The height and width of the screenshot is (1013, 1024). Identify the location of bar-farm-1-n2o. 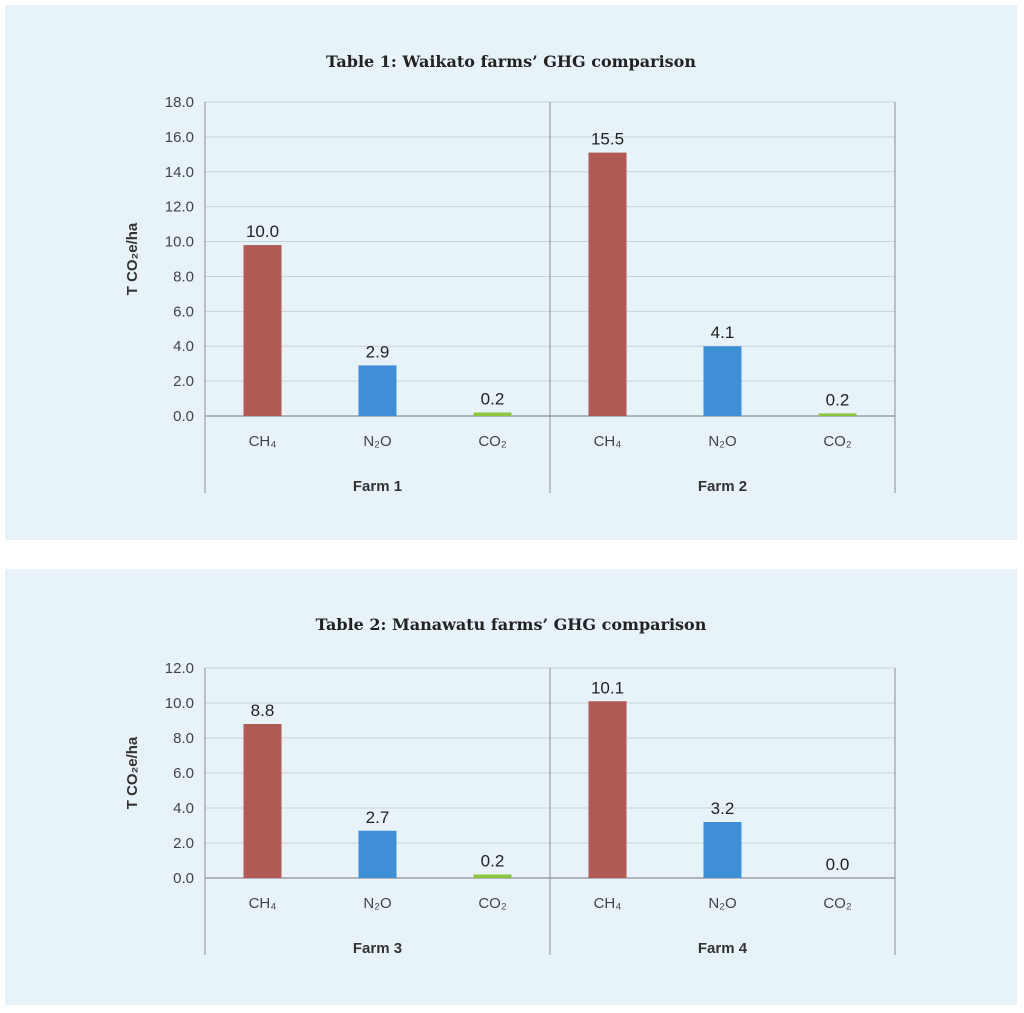
(377, 390).